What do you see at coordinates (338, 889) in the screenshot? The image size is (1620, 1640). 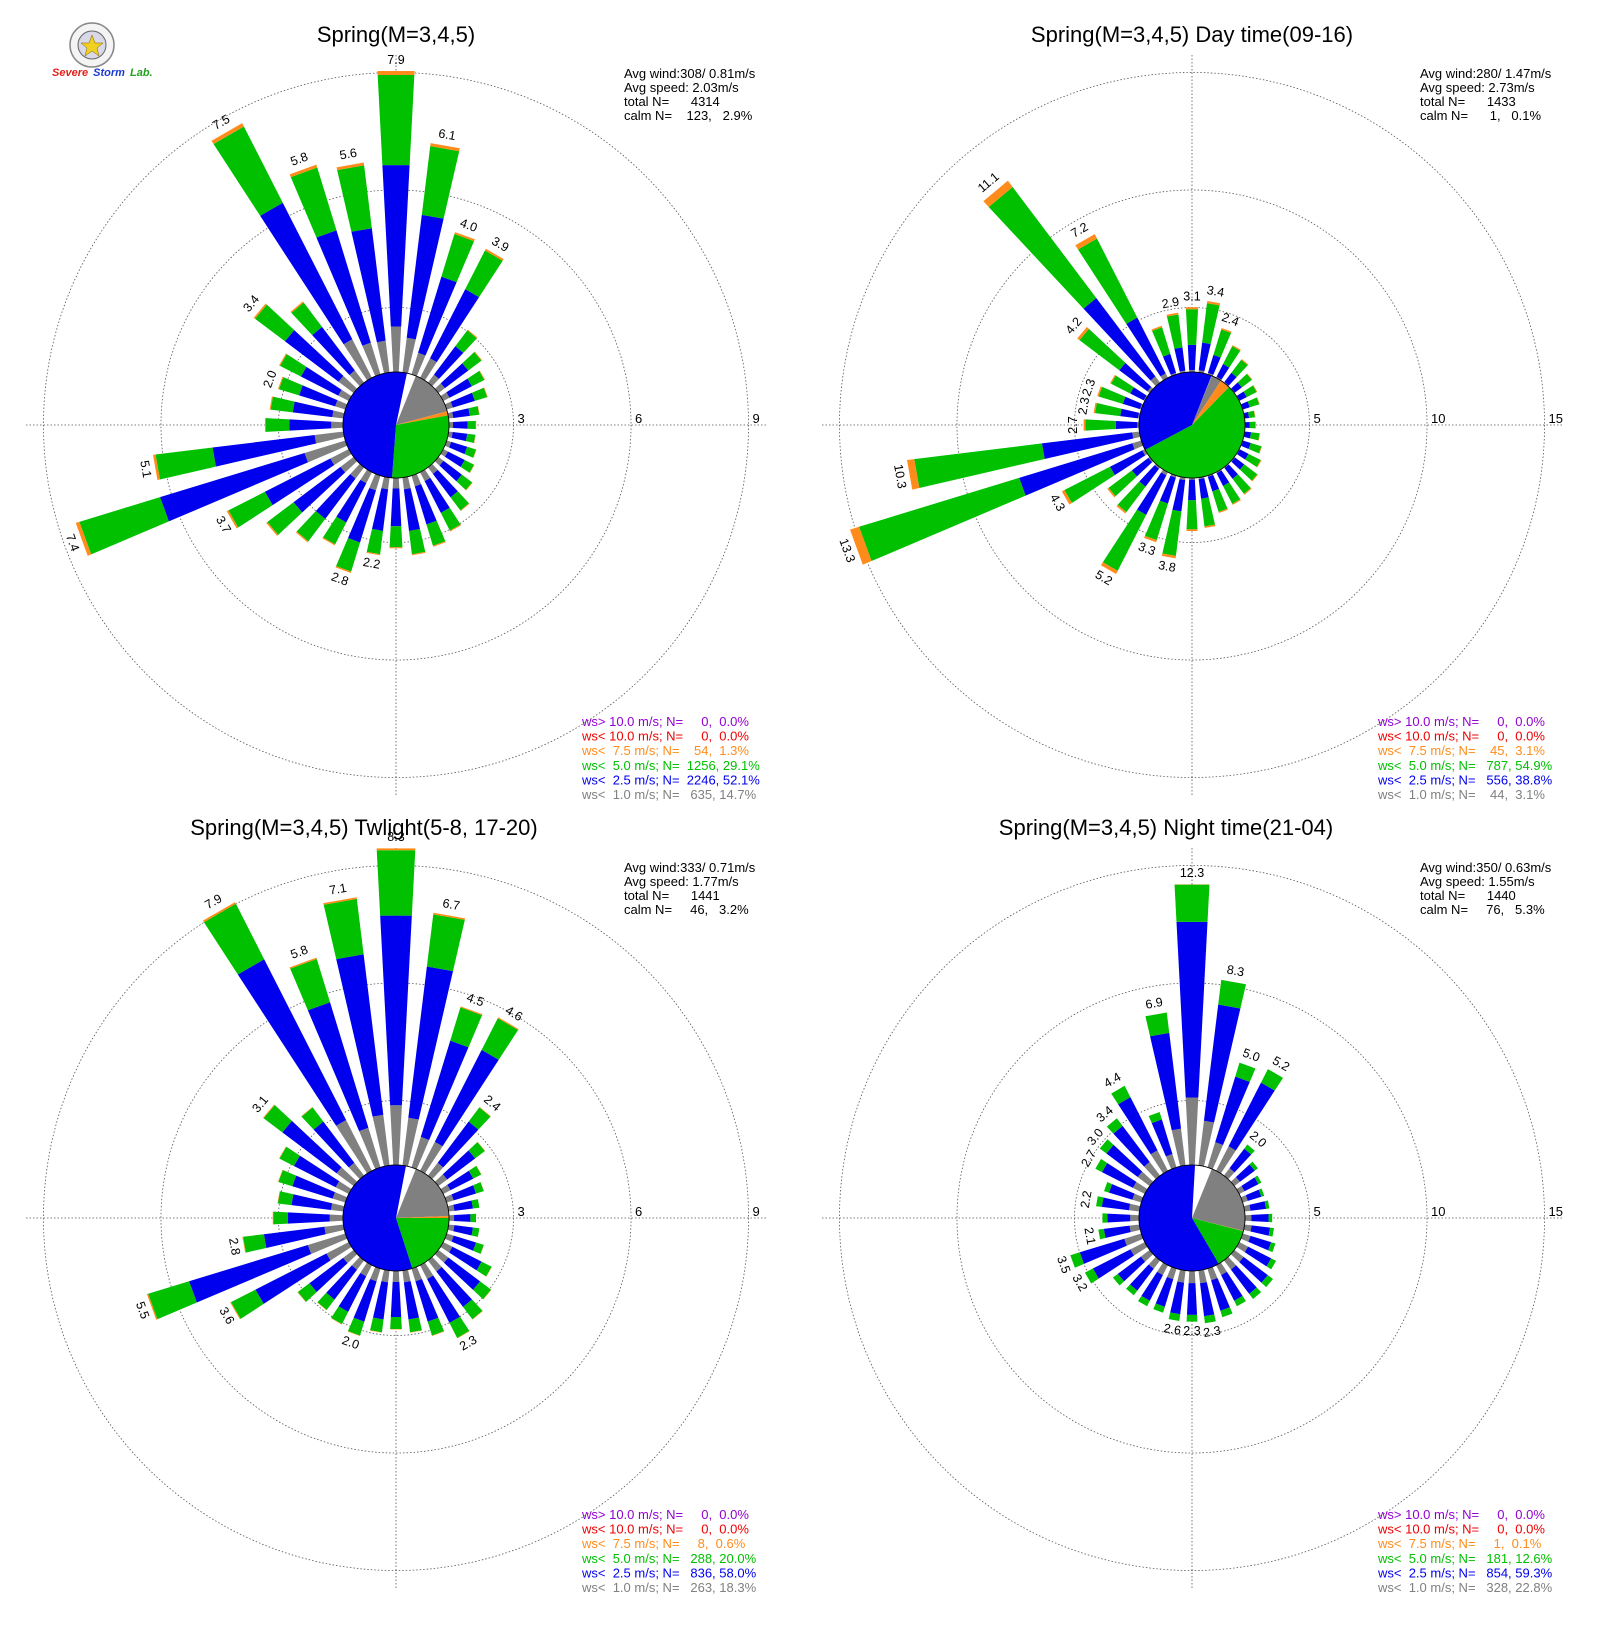 I see `bar-value-label: 7.1` at bounding box center [338, 889].